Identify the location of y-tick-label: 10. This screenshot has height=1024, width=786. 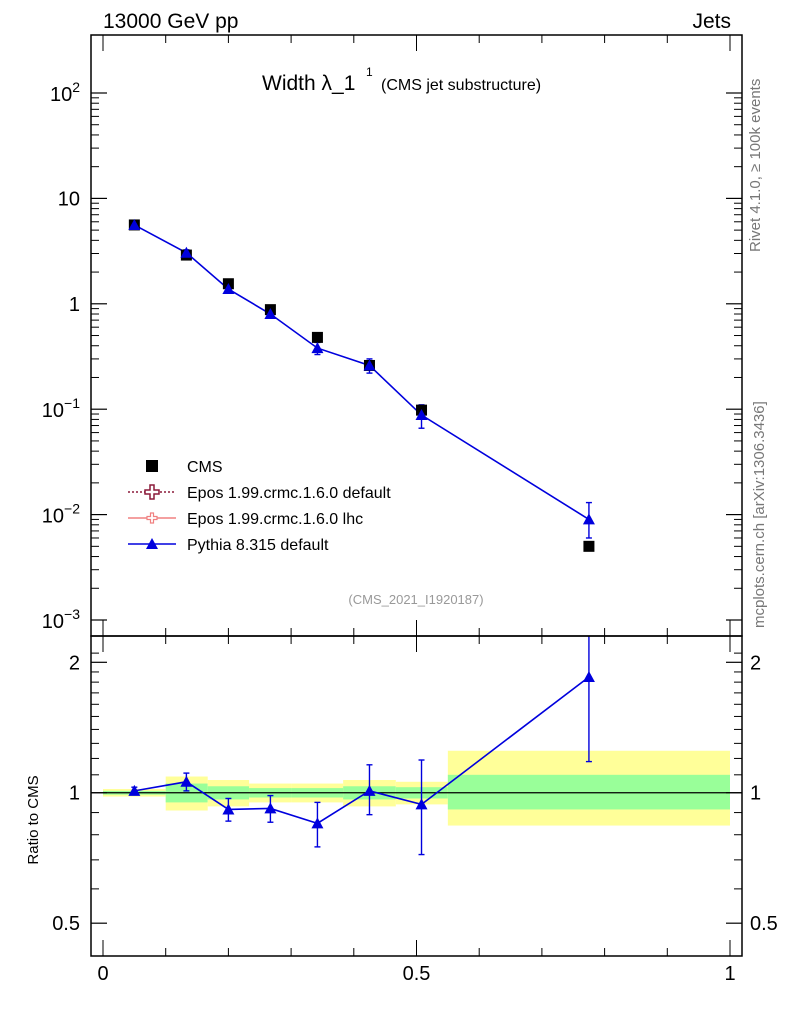
(69, 199).